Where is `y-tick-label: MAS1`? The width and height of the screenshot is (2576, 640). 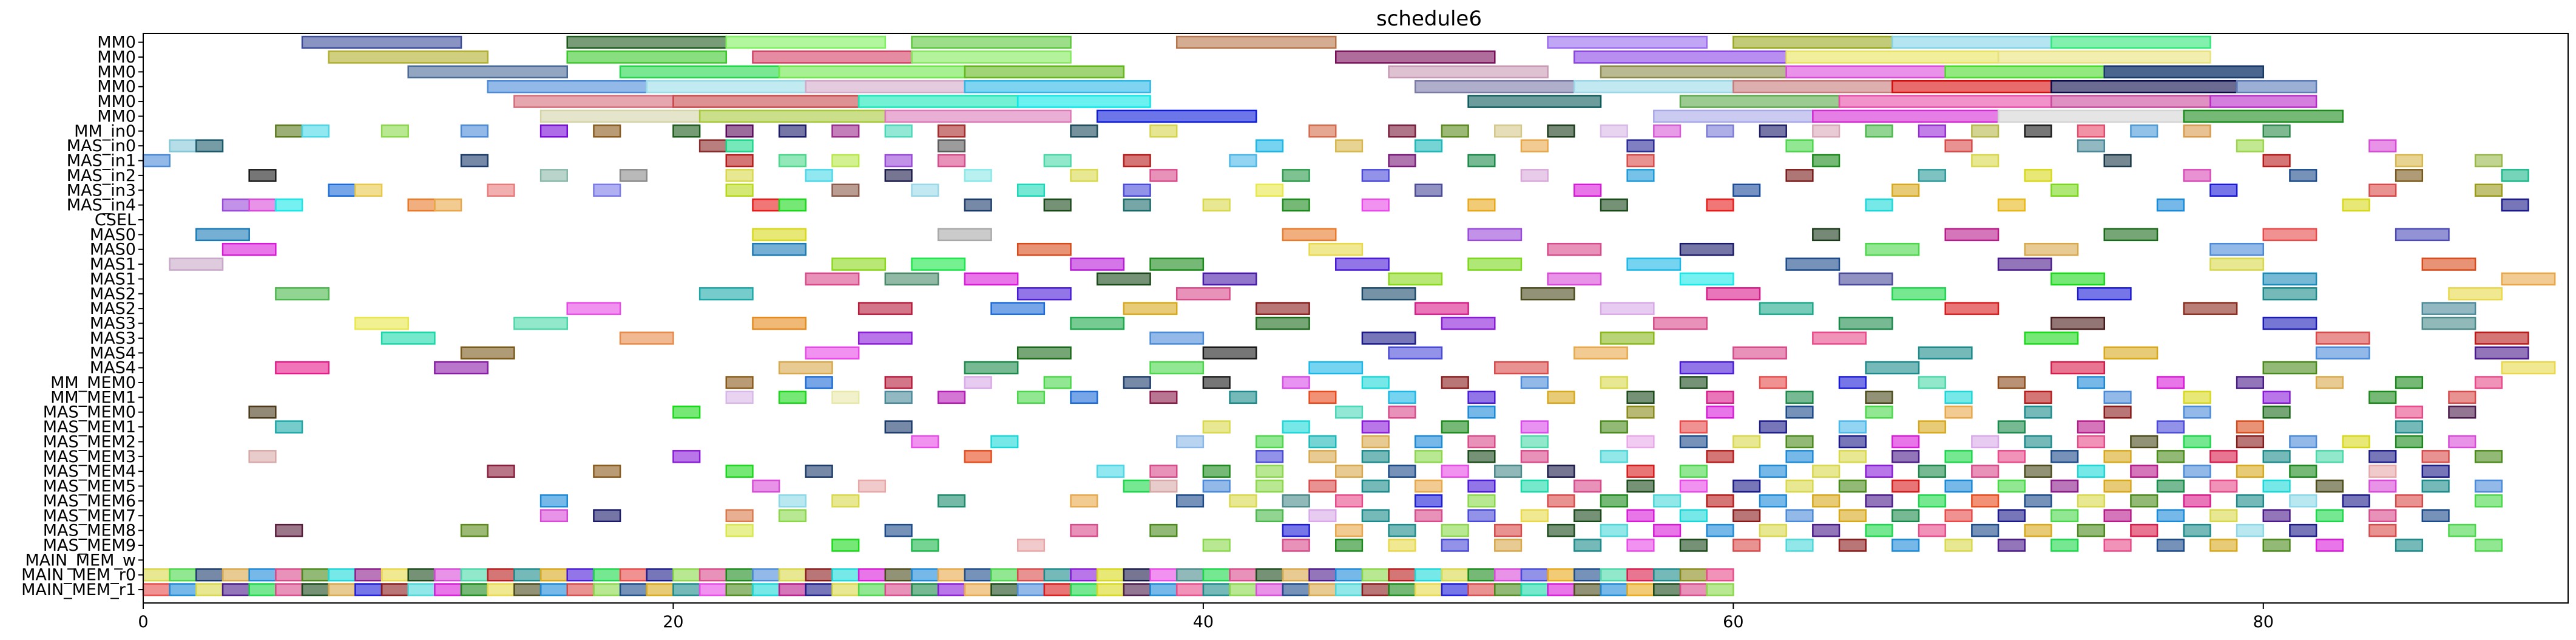
y-tick-label: MAS1 is located at coordinates (113, 279).